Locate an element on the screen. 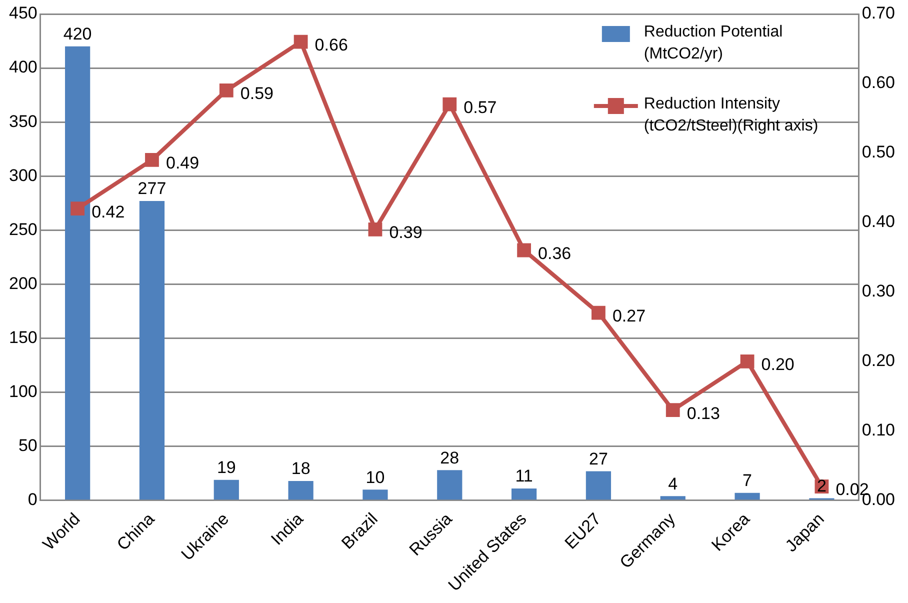 The image size is (908, 603). y2-tick-label: 0.10 is located at coordinates (879, 430).